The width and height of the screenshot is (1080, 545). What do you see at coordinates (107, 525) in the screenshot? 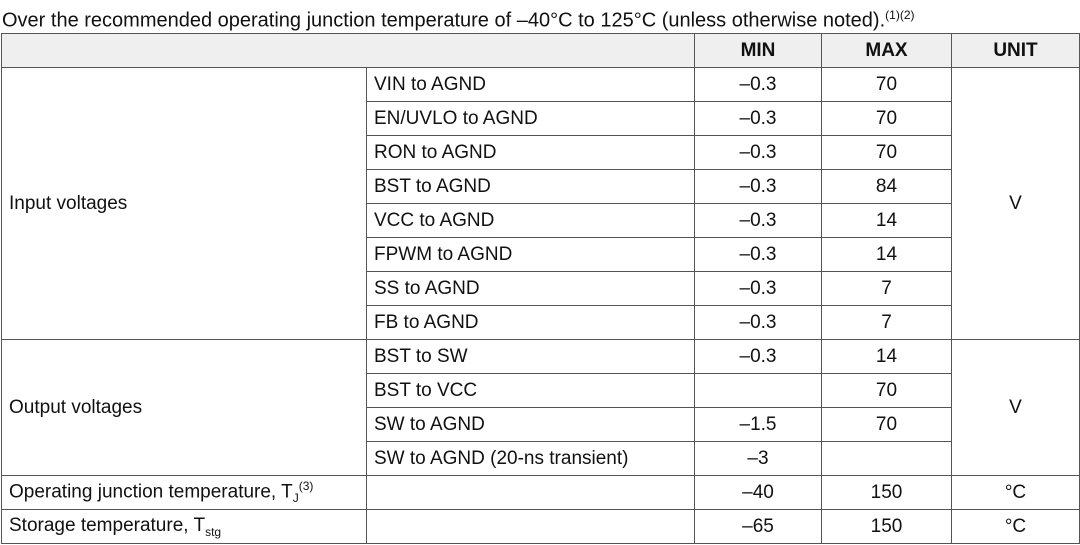
I see `label-text: Storage temperature, T` at bounding box center [107, 525].